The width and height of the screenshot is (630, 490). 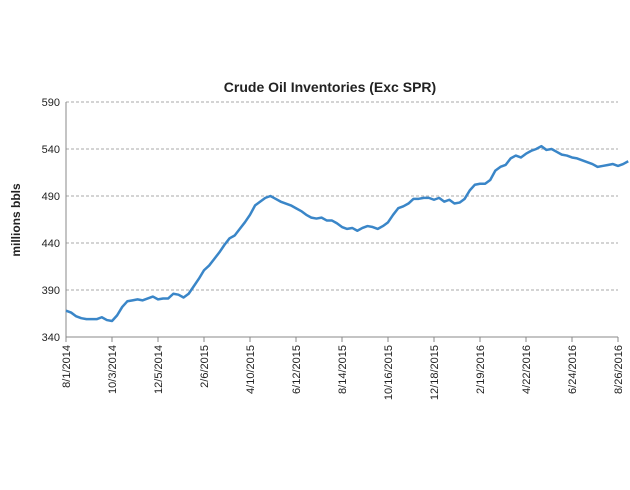 What do you see at coordinates (330, 87) in the screenshot?
I see `chart-title: Crude Oil Inventories (Exc SPR)` at bounding box center [330, 87].